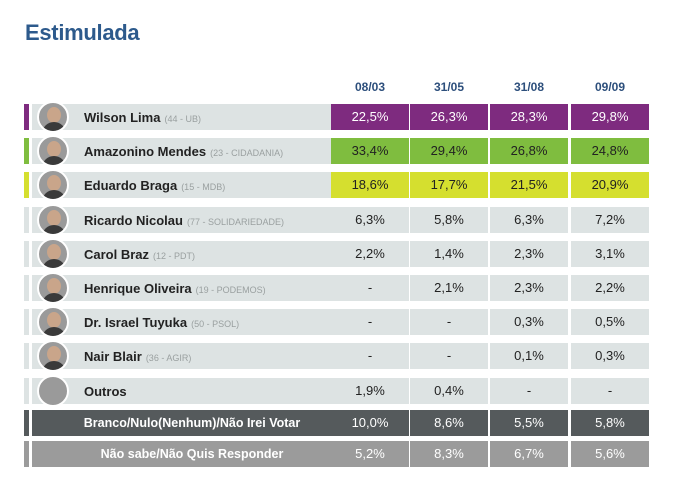 The image size is (674, 482). I want to click on value-cell: 0,4%, so click(449, 390).